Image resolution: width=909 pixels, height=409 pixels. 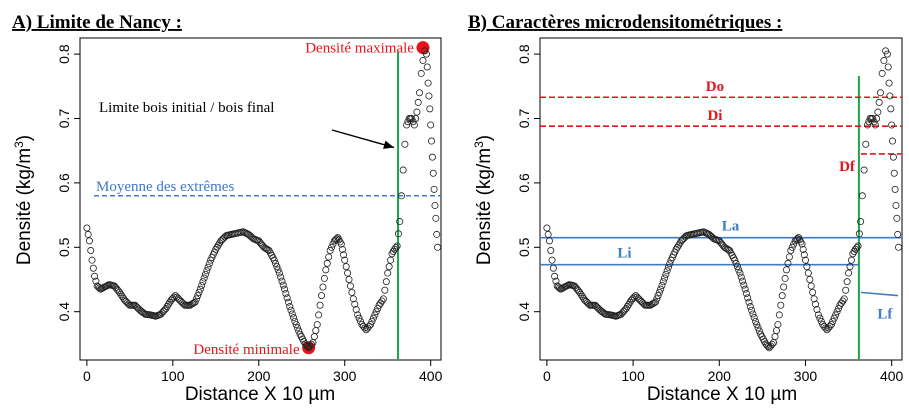 I want to click on x-tick-label: 400, so click(x=892, y=376).